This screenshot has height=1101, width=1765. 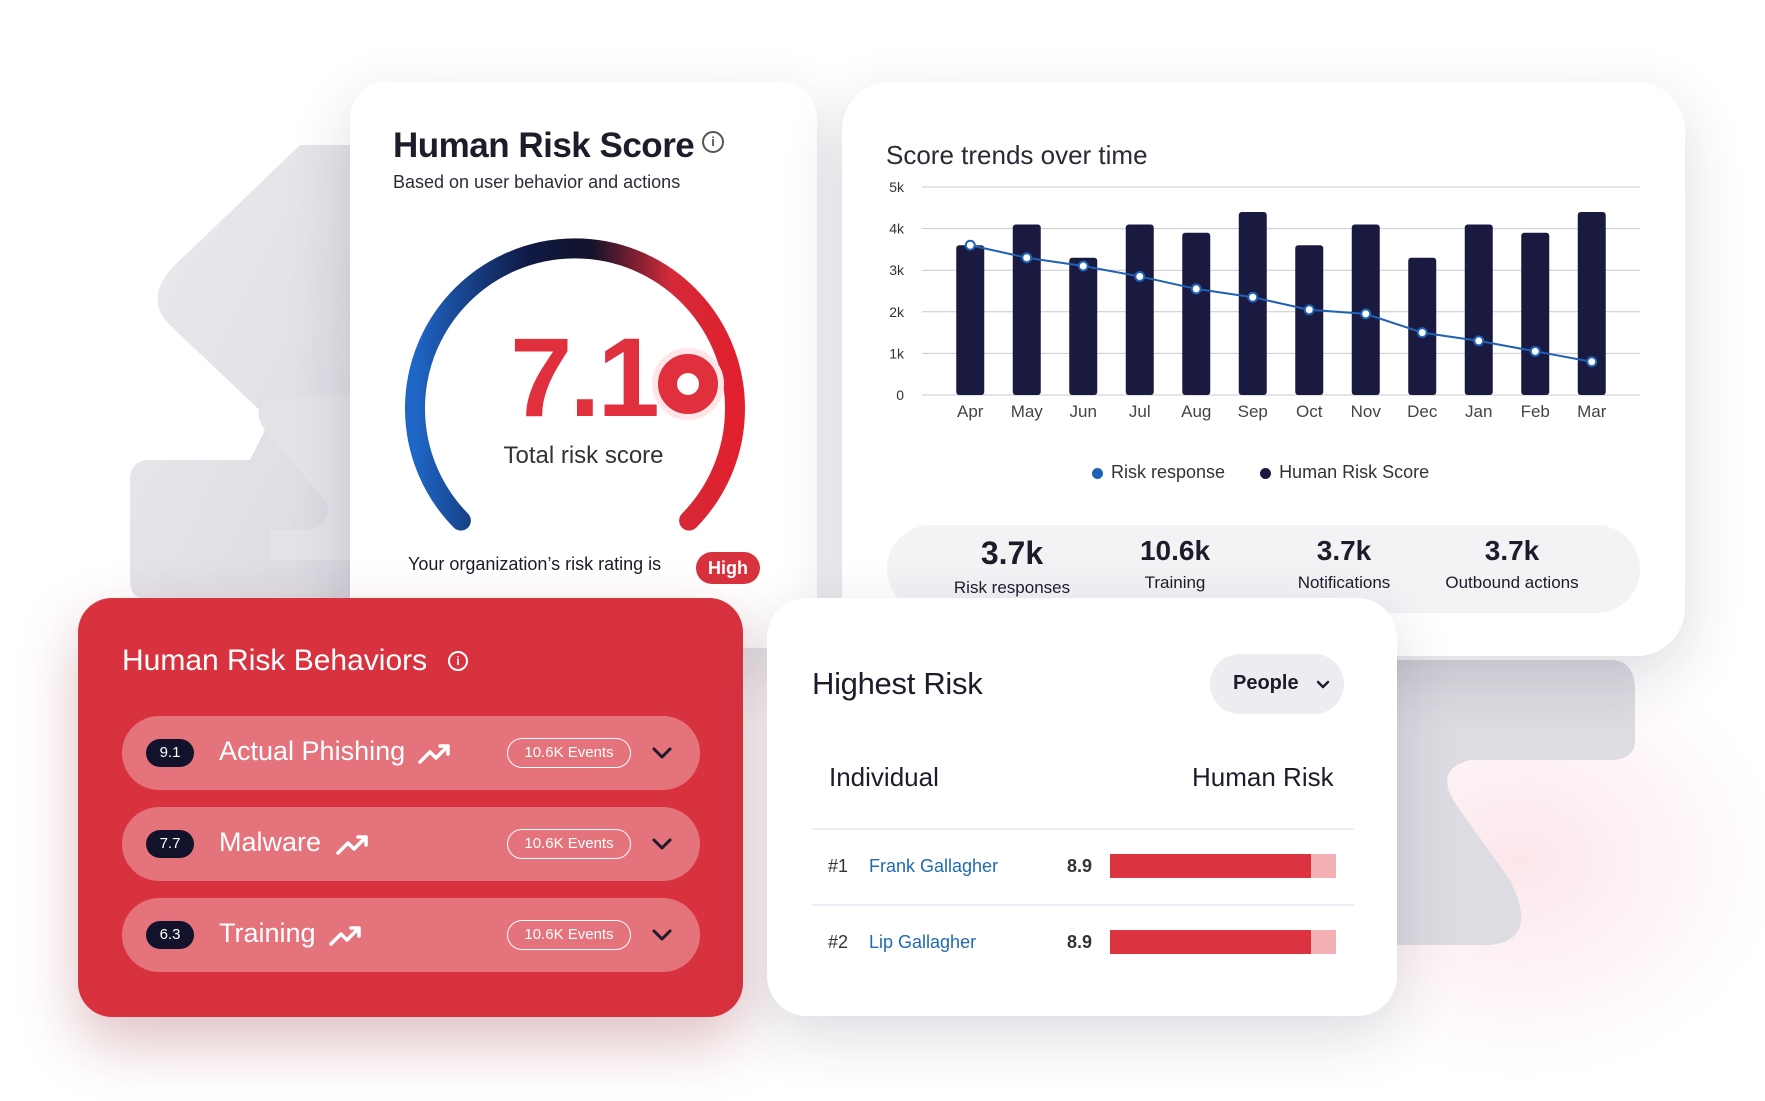 What do you see at coordinates (1277, 684) in the screenshot?
I see `people-filter-dropdown: People` at bounding box center [1277, 684].